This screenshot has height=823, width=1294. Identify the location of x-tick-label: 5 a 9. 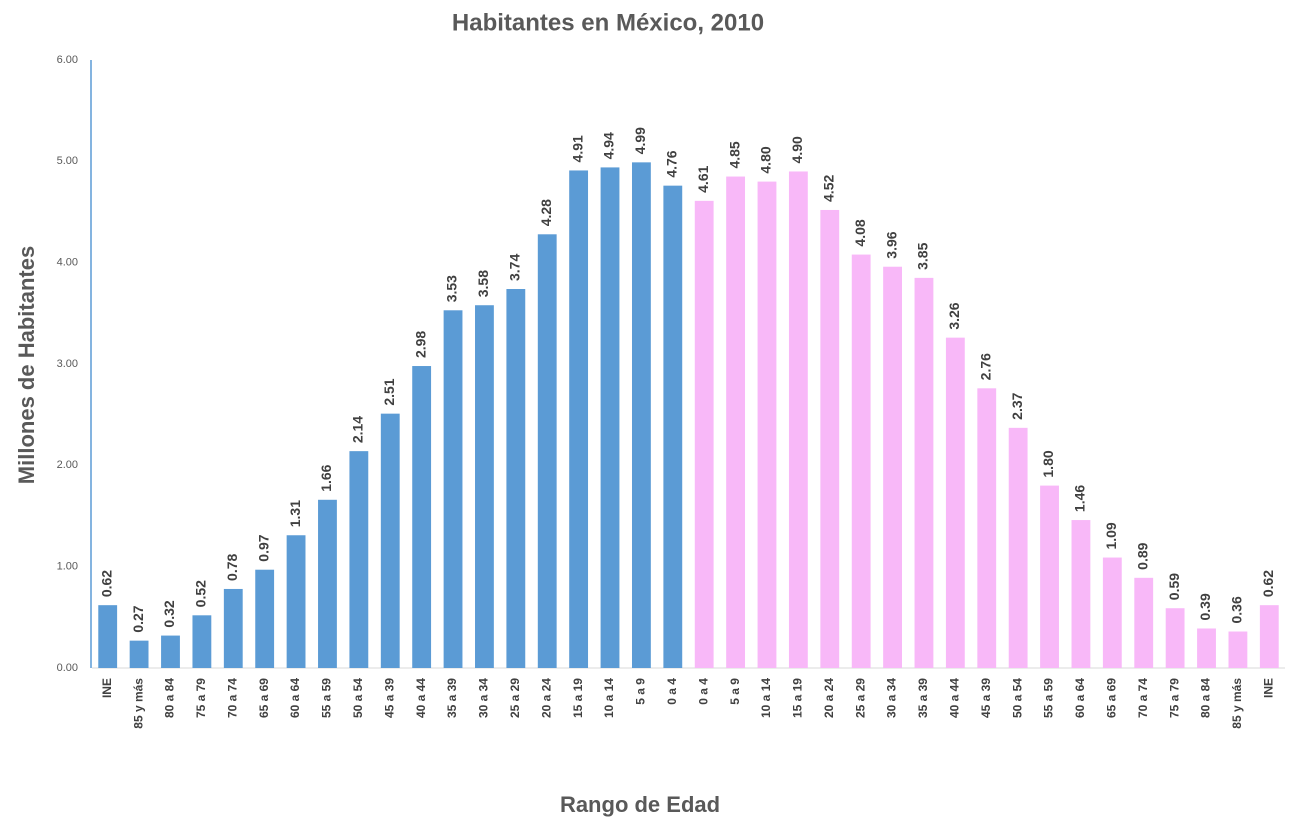
(735, 691).